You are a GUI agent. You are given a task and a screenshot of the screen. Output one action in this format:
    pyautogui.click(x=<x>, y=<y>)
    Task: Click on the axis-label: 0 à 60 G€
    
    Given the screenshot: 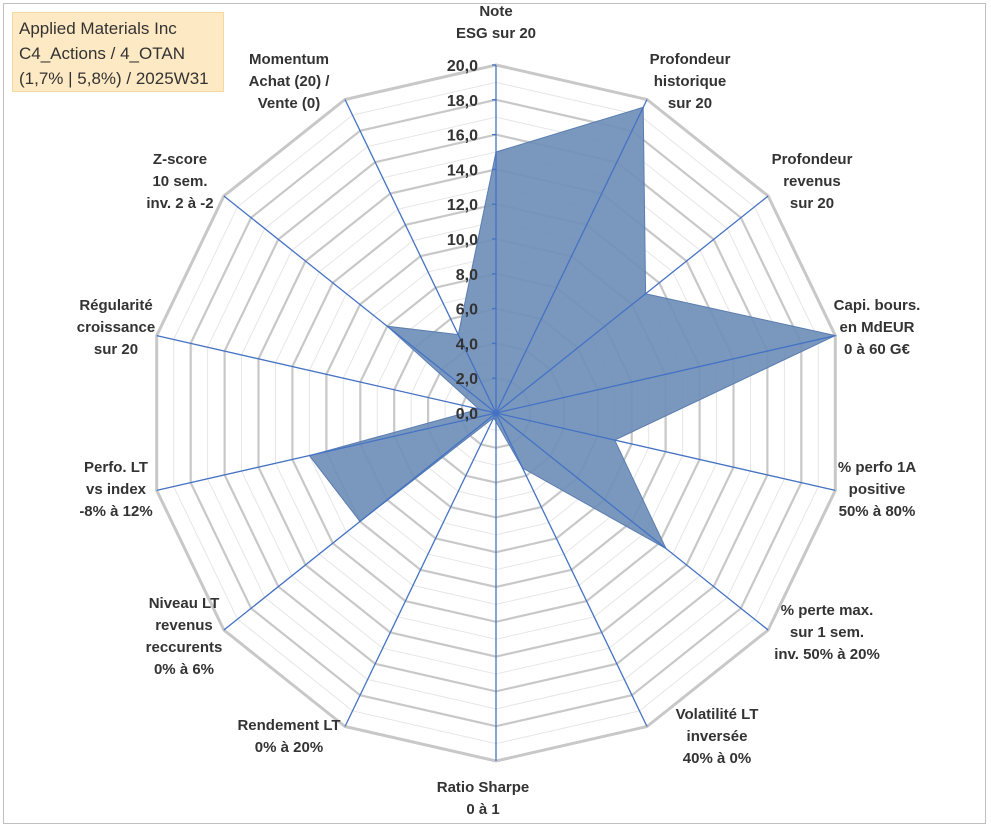 What is the action you would take?
    pyautogui.click(x=877, y=349)
    